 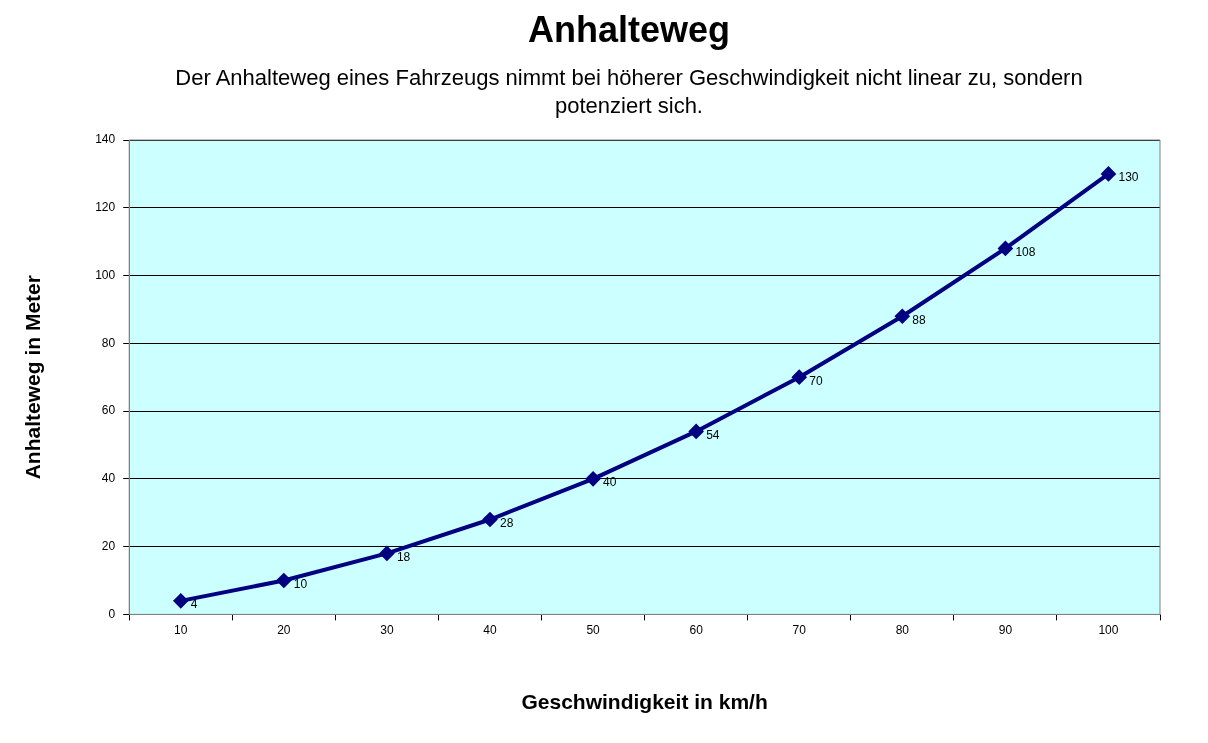 What do you see at coordinates (799, 629) in the screenshot?
I see `x-tick-label: 70` at bounding box center [799, 629].